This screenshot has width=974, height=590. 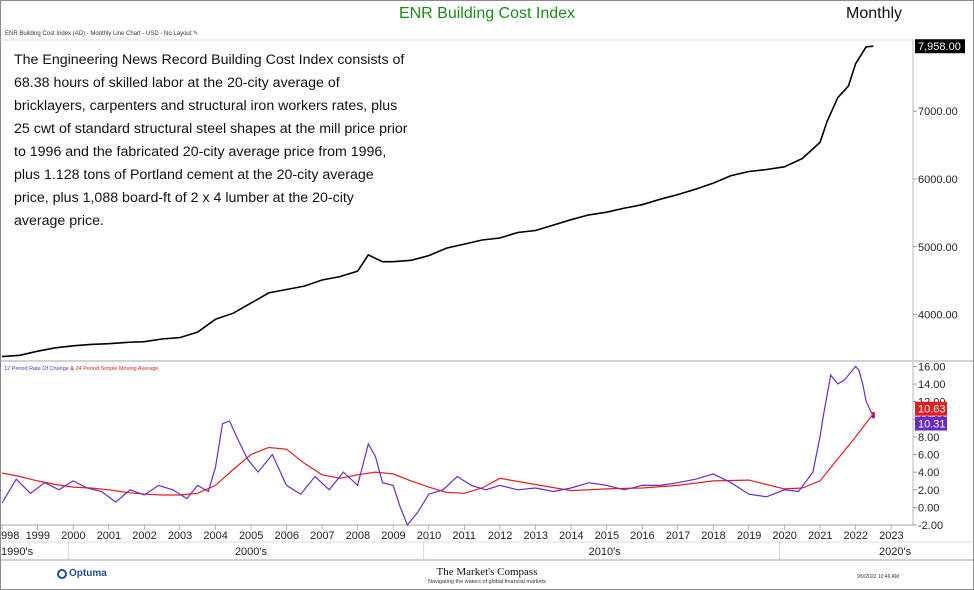 I want to click on legend-roc: 12 Period Rate Of Change, so click(x=36, y=369).